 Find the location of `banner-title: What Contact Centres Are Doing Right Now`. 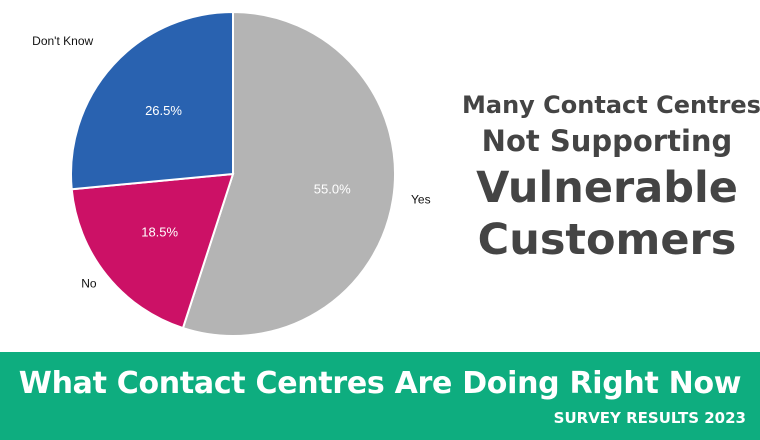

banner-title: What Contact Centres Are Doing Right Now is located at coordinates (380, 383).